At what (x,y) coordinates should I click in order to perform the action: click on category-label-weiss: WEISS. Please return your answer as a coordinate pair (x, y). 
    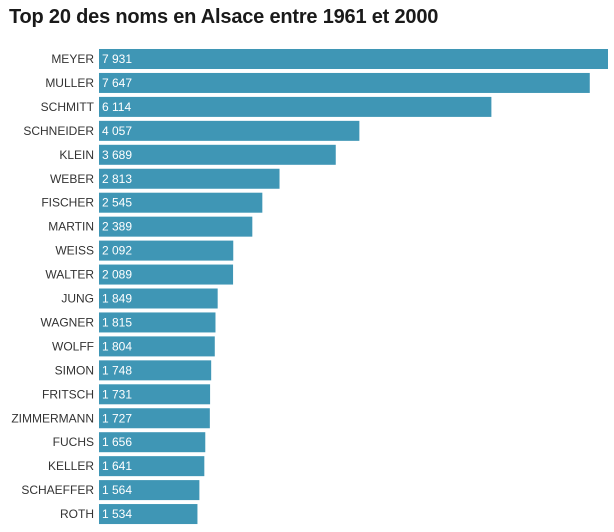
    Looking at the image, I should click on (74, 251).